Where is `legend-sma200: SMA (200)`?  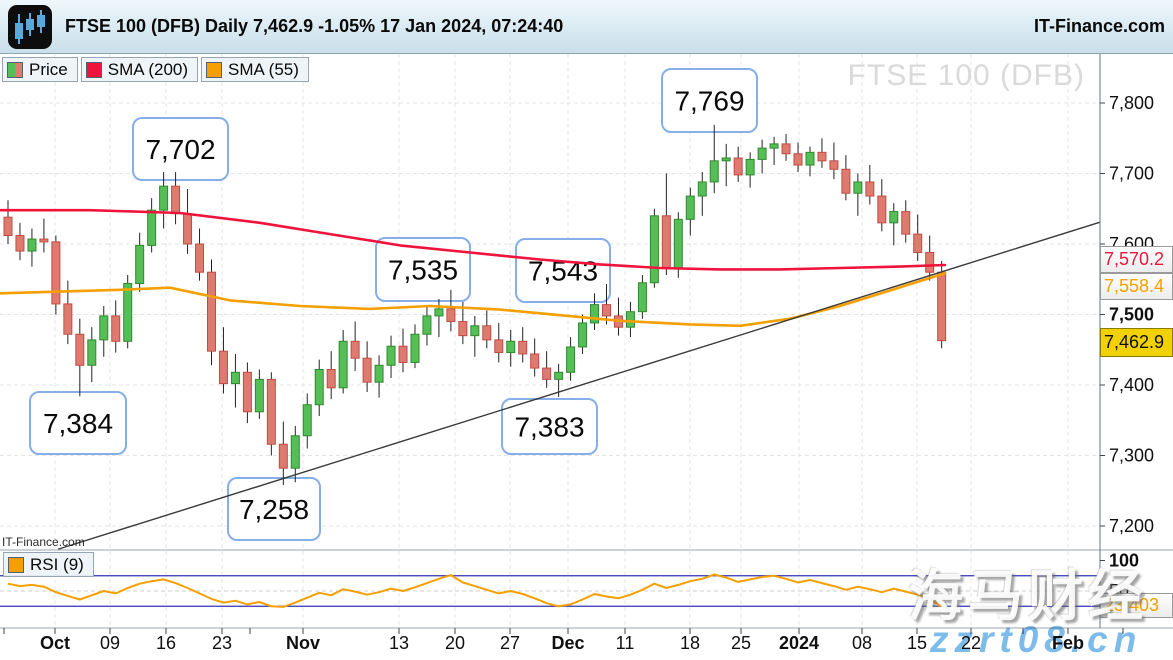
legend-sma200: SMA (200) is located at coordinates (139, 69).